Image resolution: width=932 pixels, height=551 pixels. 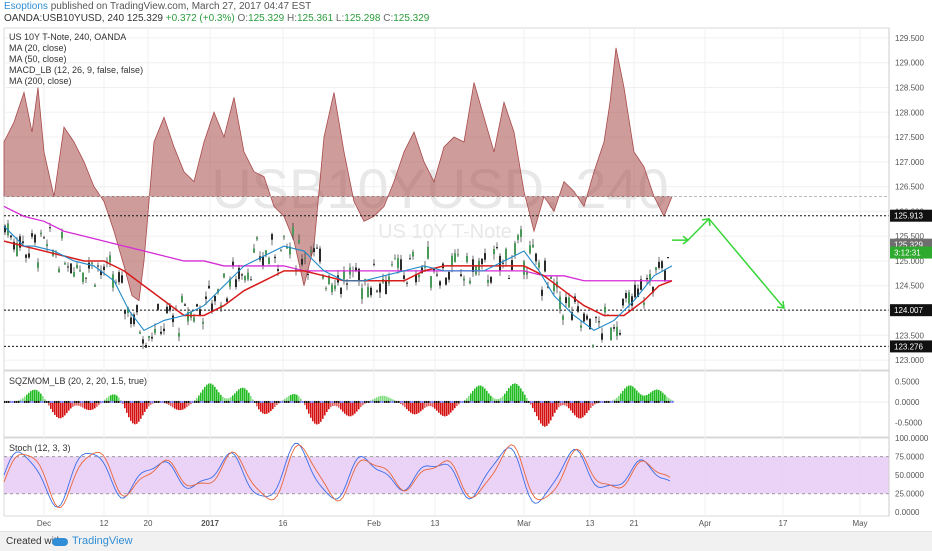 I want to click on osc-tick-label: 0.5000, so click(x=907, y=381).